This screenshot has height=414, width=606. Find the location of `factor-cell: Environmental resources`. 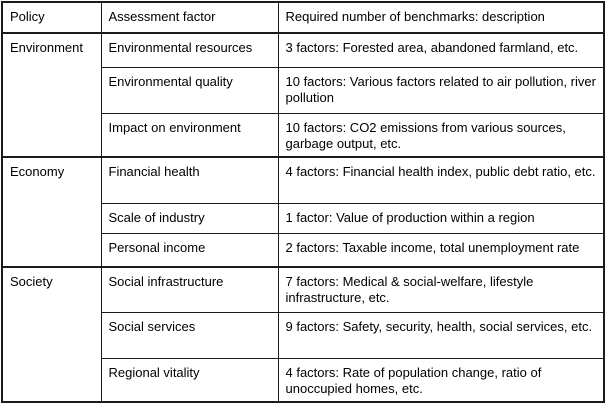

factor-cell: Environmental resources is located at coordinates (189, 50).